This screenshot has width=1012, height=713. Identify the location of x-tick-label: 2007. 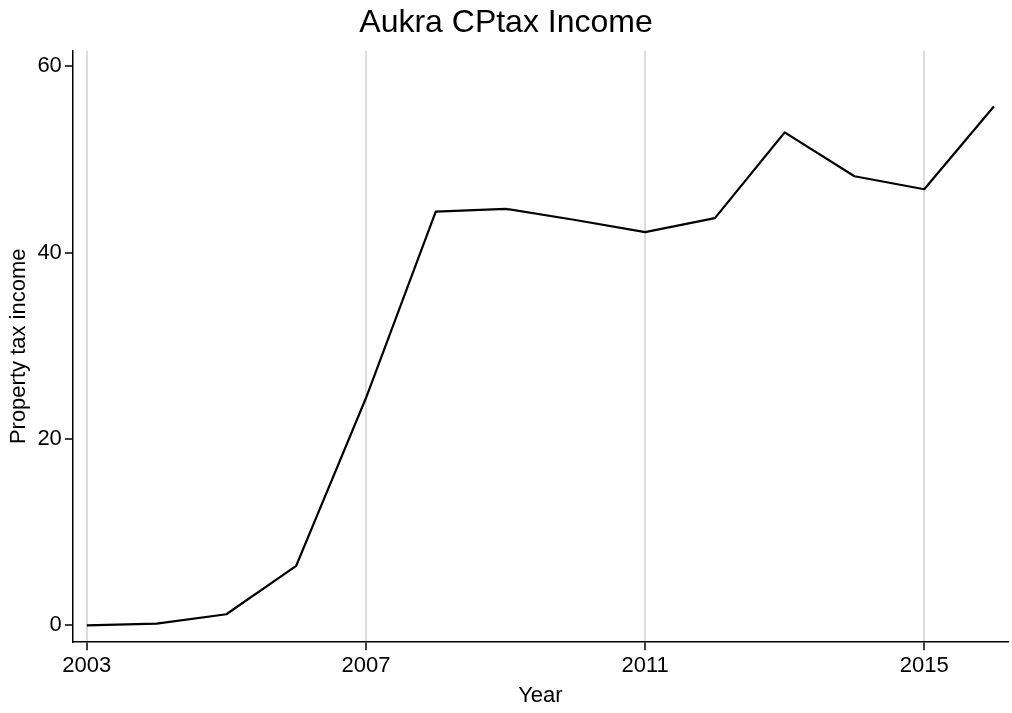
(366, 665).